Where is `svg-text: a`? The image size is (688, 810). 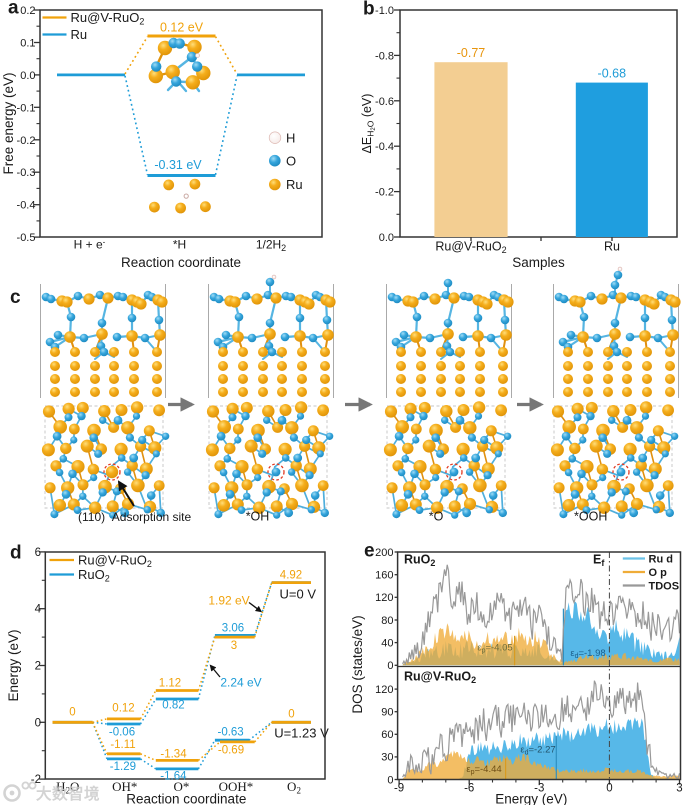
svg-text: a is located at coordinates (13, 9).